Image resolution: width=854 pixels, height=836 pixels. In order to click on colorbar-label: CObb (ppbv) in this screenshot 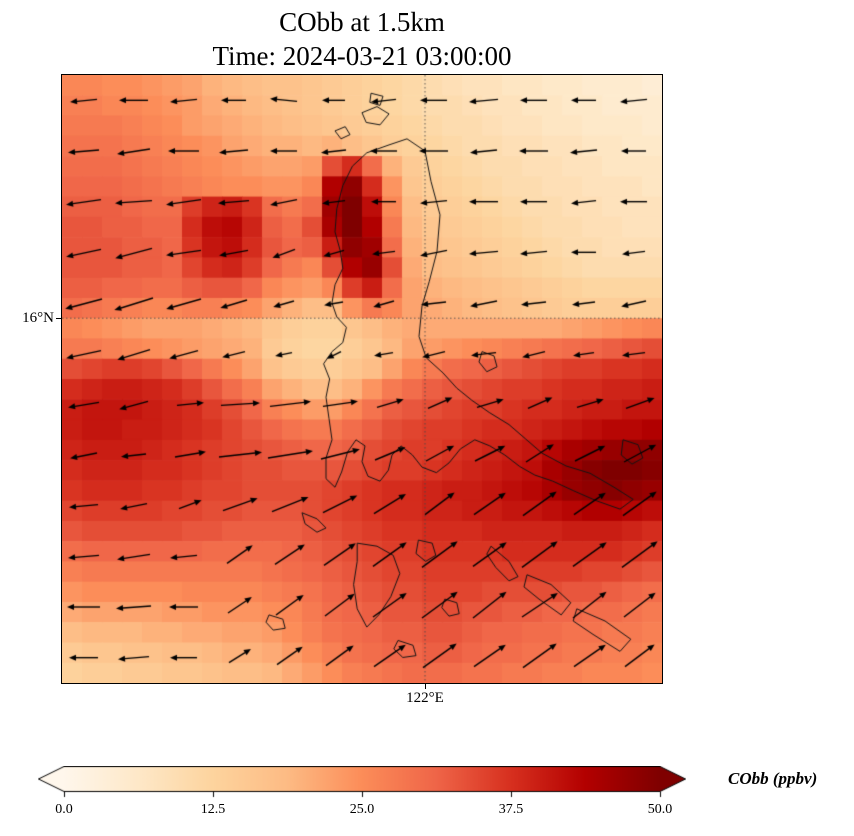, I will do `click(773, 778)`.